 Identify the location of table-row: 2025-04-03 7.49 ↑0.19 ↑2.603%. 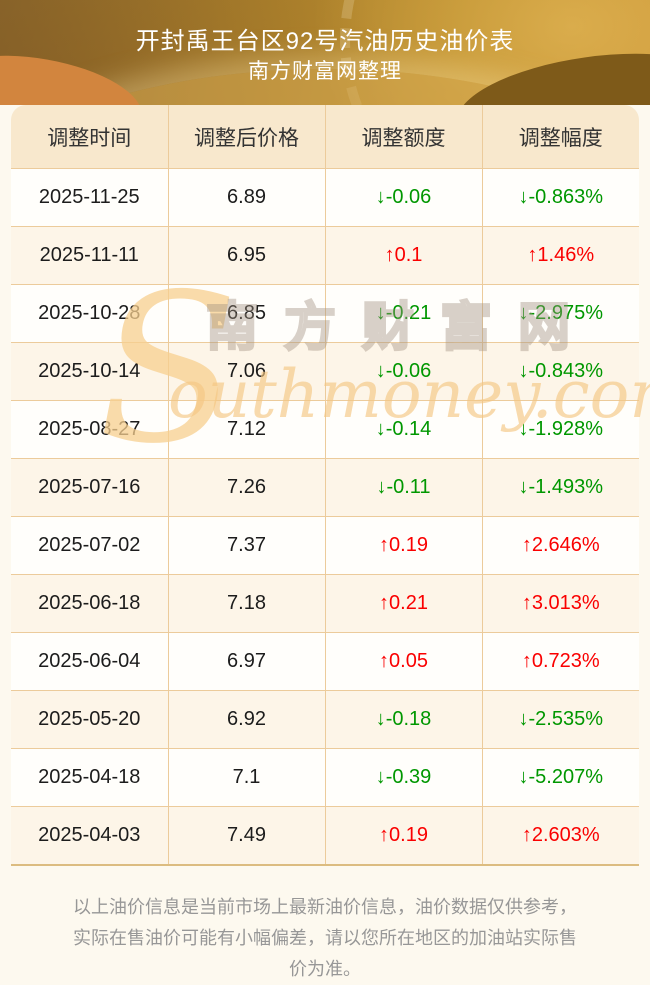
(325, 836).